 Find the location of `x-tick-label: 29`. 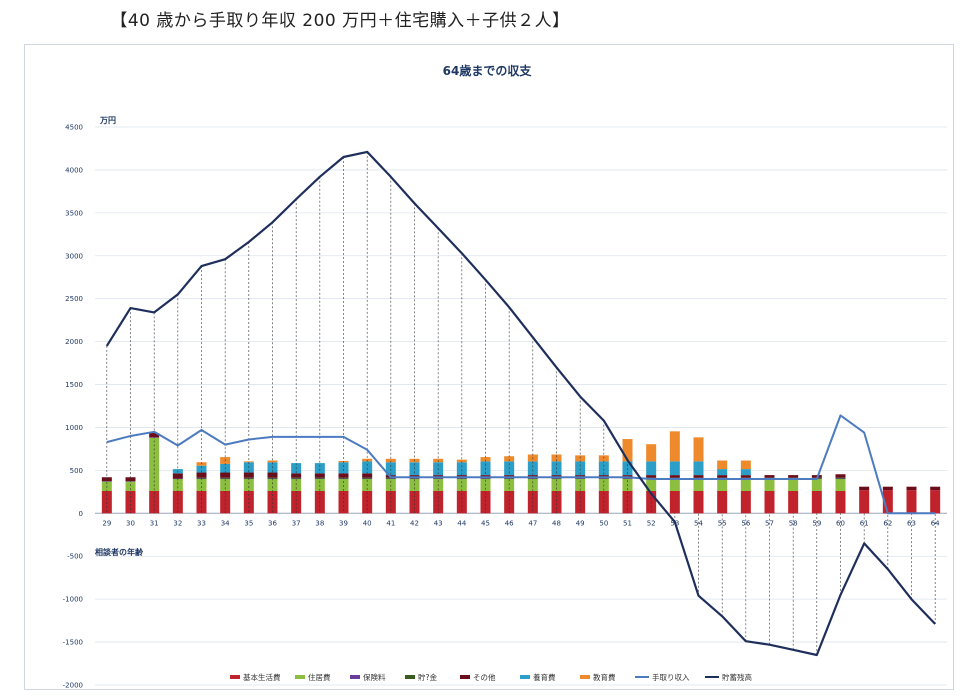

x-tick-label: 29 is located at coordinates (106, 523).